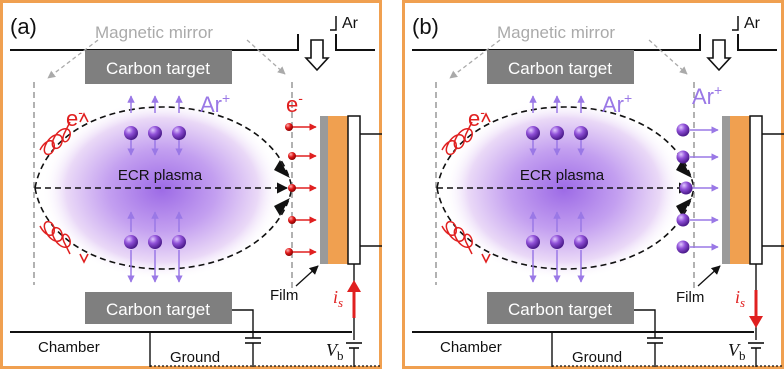 The image size is (784, 370). Describe the element at coordinates (23, 26) in the screenshot. I see `panel-label: (a)` at that location.